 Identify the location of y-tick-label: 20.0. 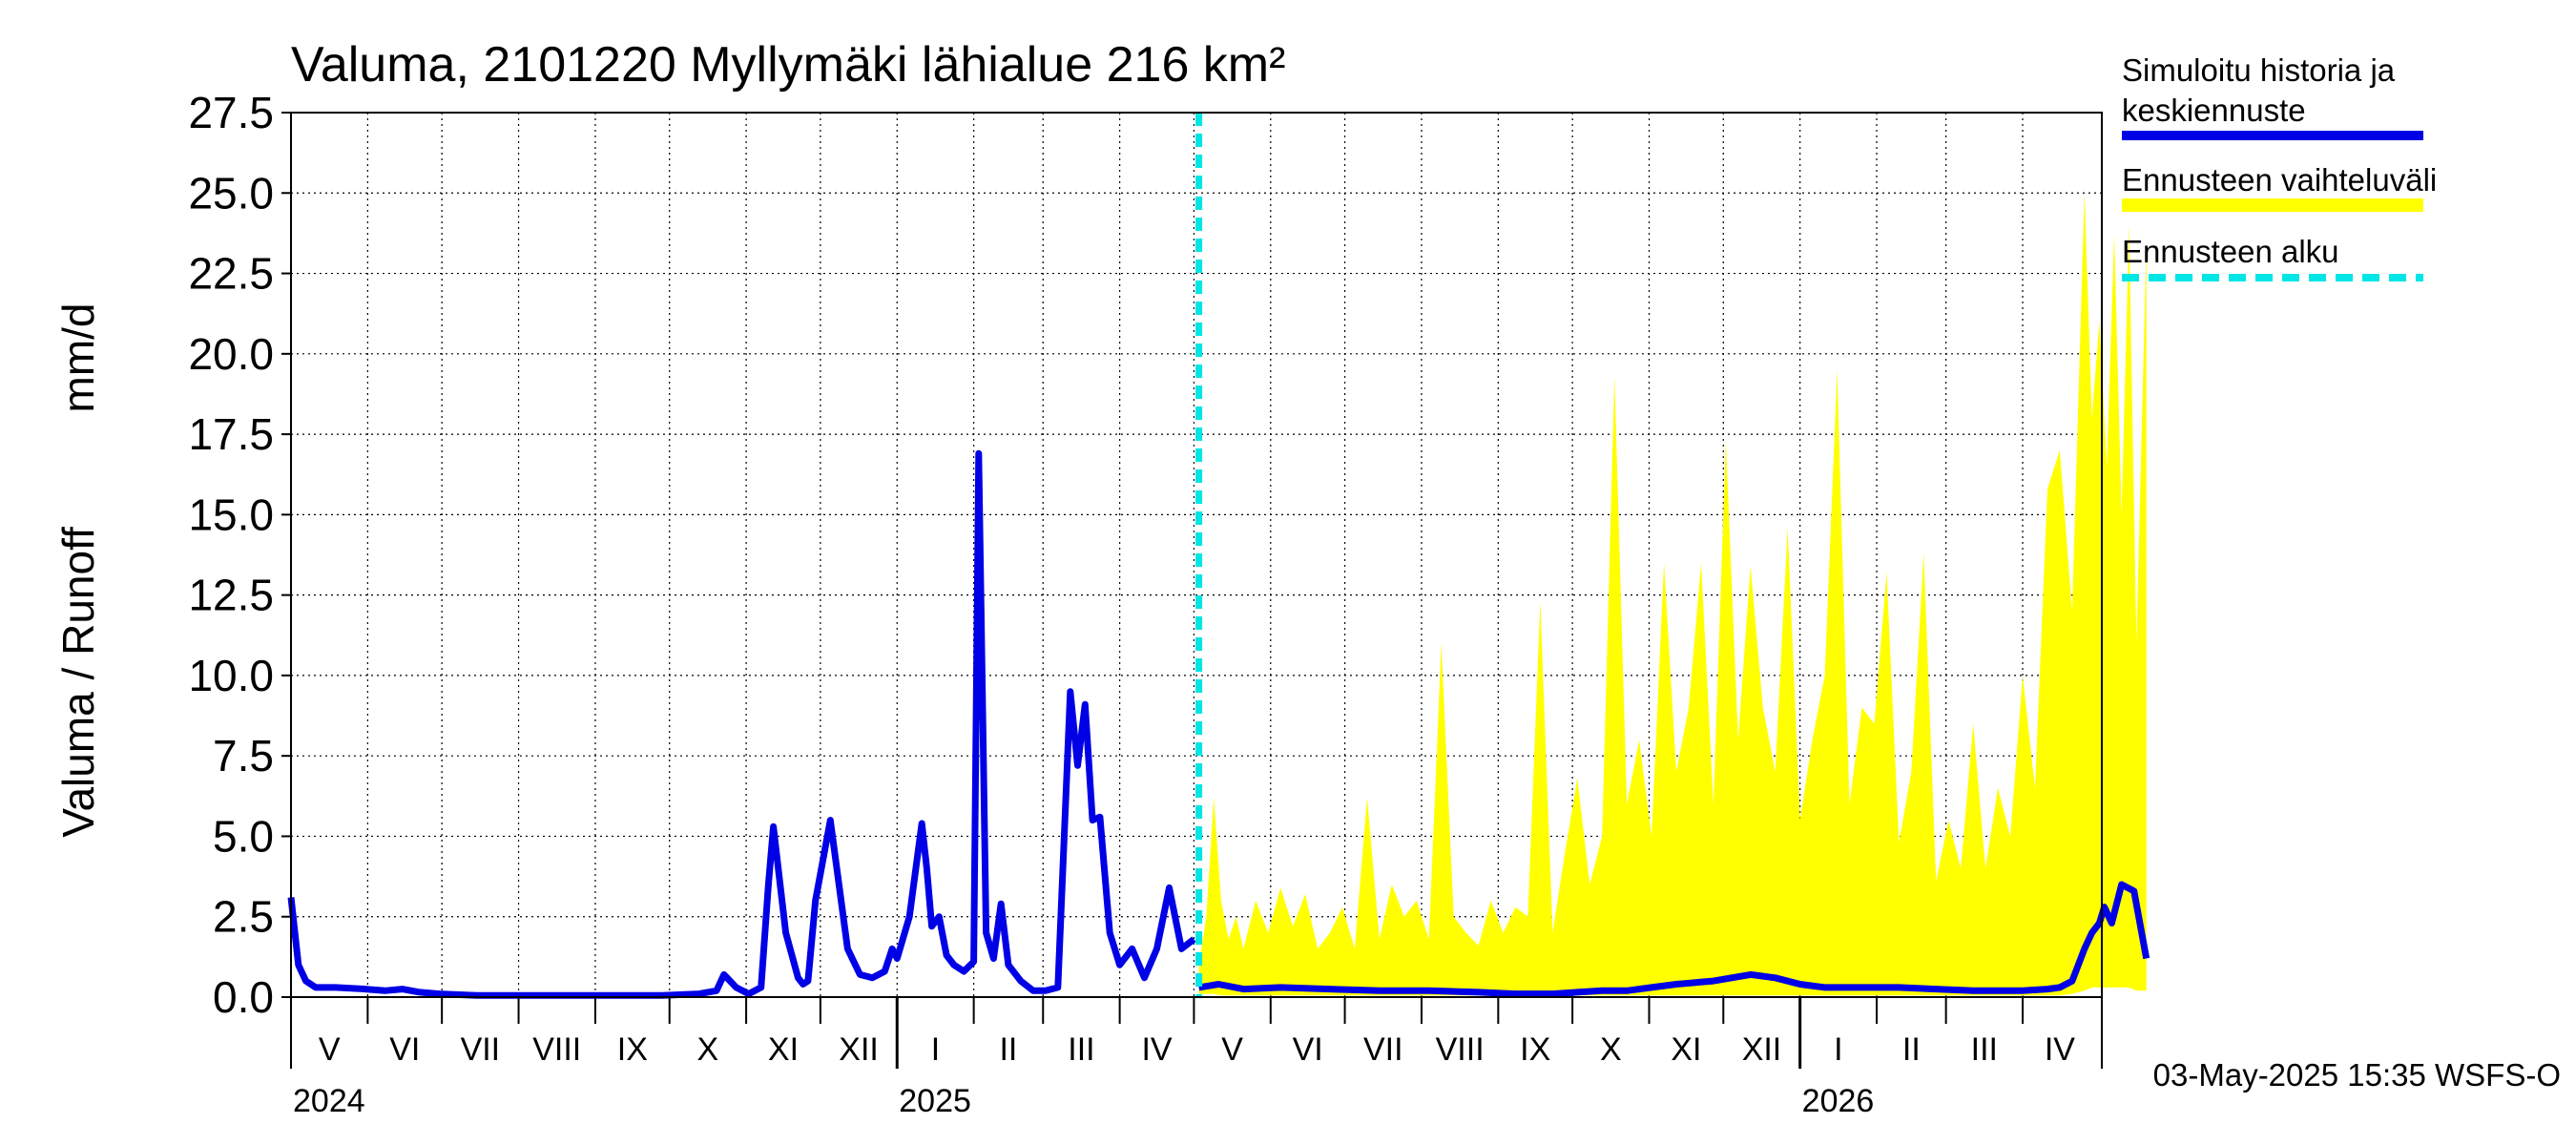
(231, 354).